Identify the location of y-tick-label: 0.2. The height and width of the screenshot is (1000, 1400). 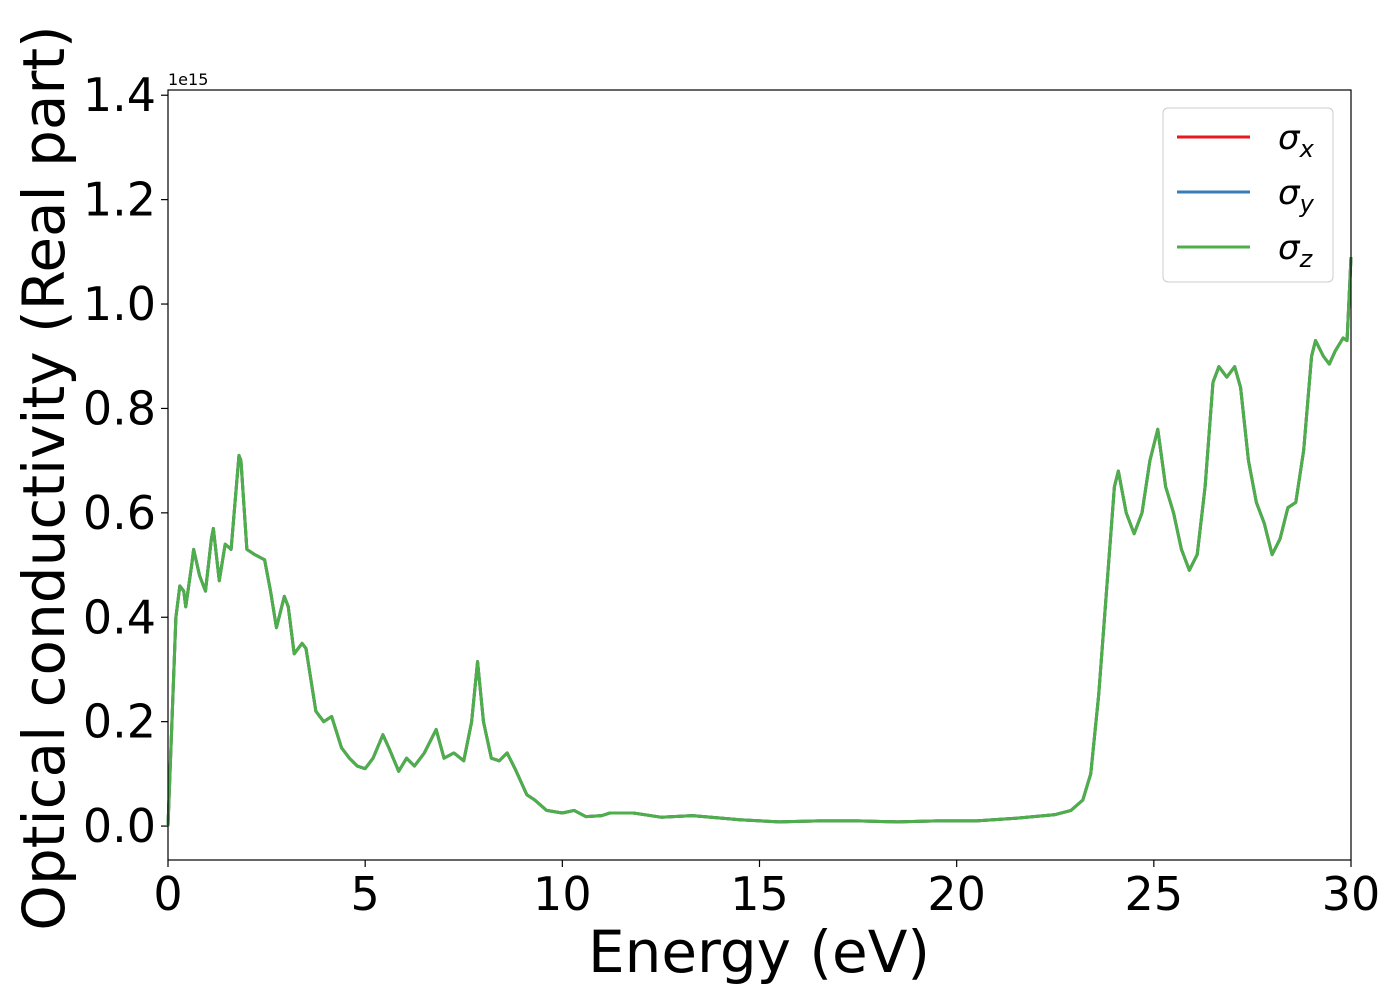
(119, 722).